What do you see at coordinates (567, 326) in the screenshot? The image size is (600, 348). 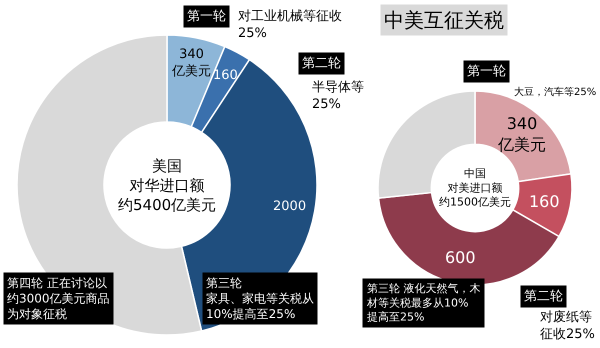 I see `text: 对废纸等征收25%` at bounding box center [567, 326].